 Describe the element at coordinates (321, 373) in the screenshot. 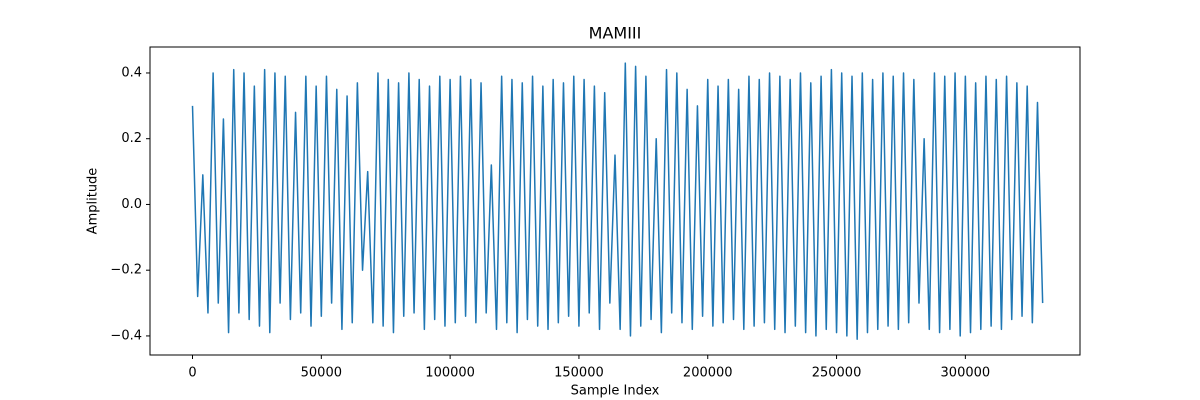

I see `x-tick-label: 50000` at that location.